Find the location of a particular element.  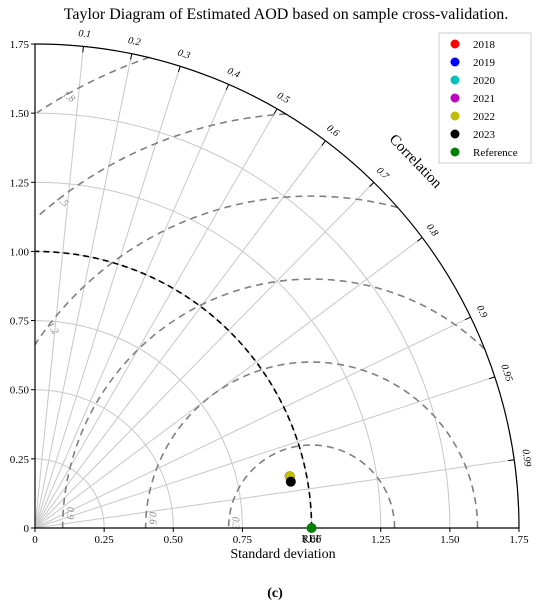

legend-marker-2021 is located at coordinates (455, 98).